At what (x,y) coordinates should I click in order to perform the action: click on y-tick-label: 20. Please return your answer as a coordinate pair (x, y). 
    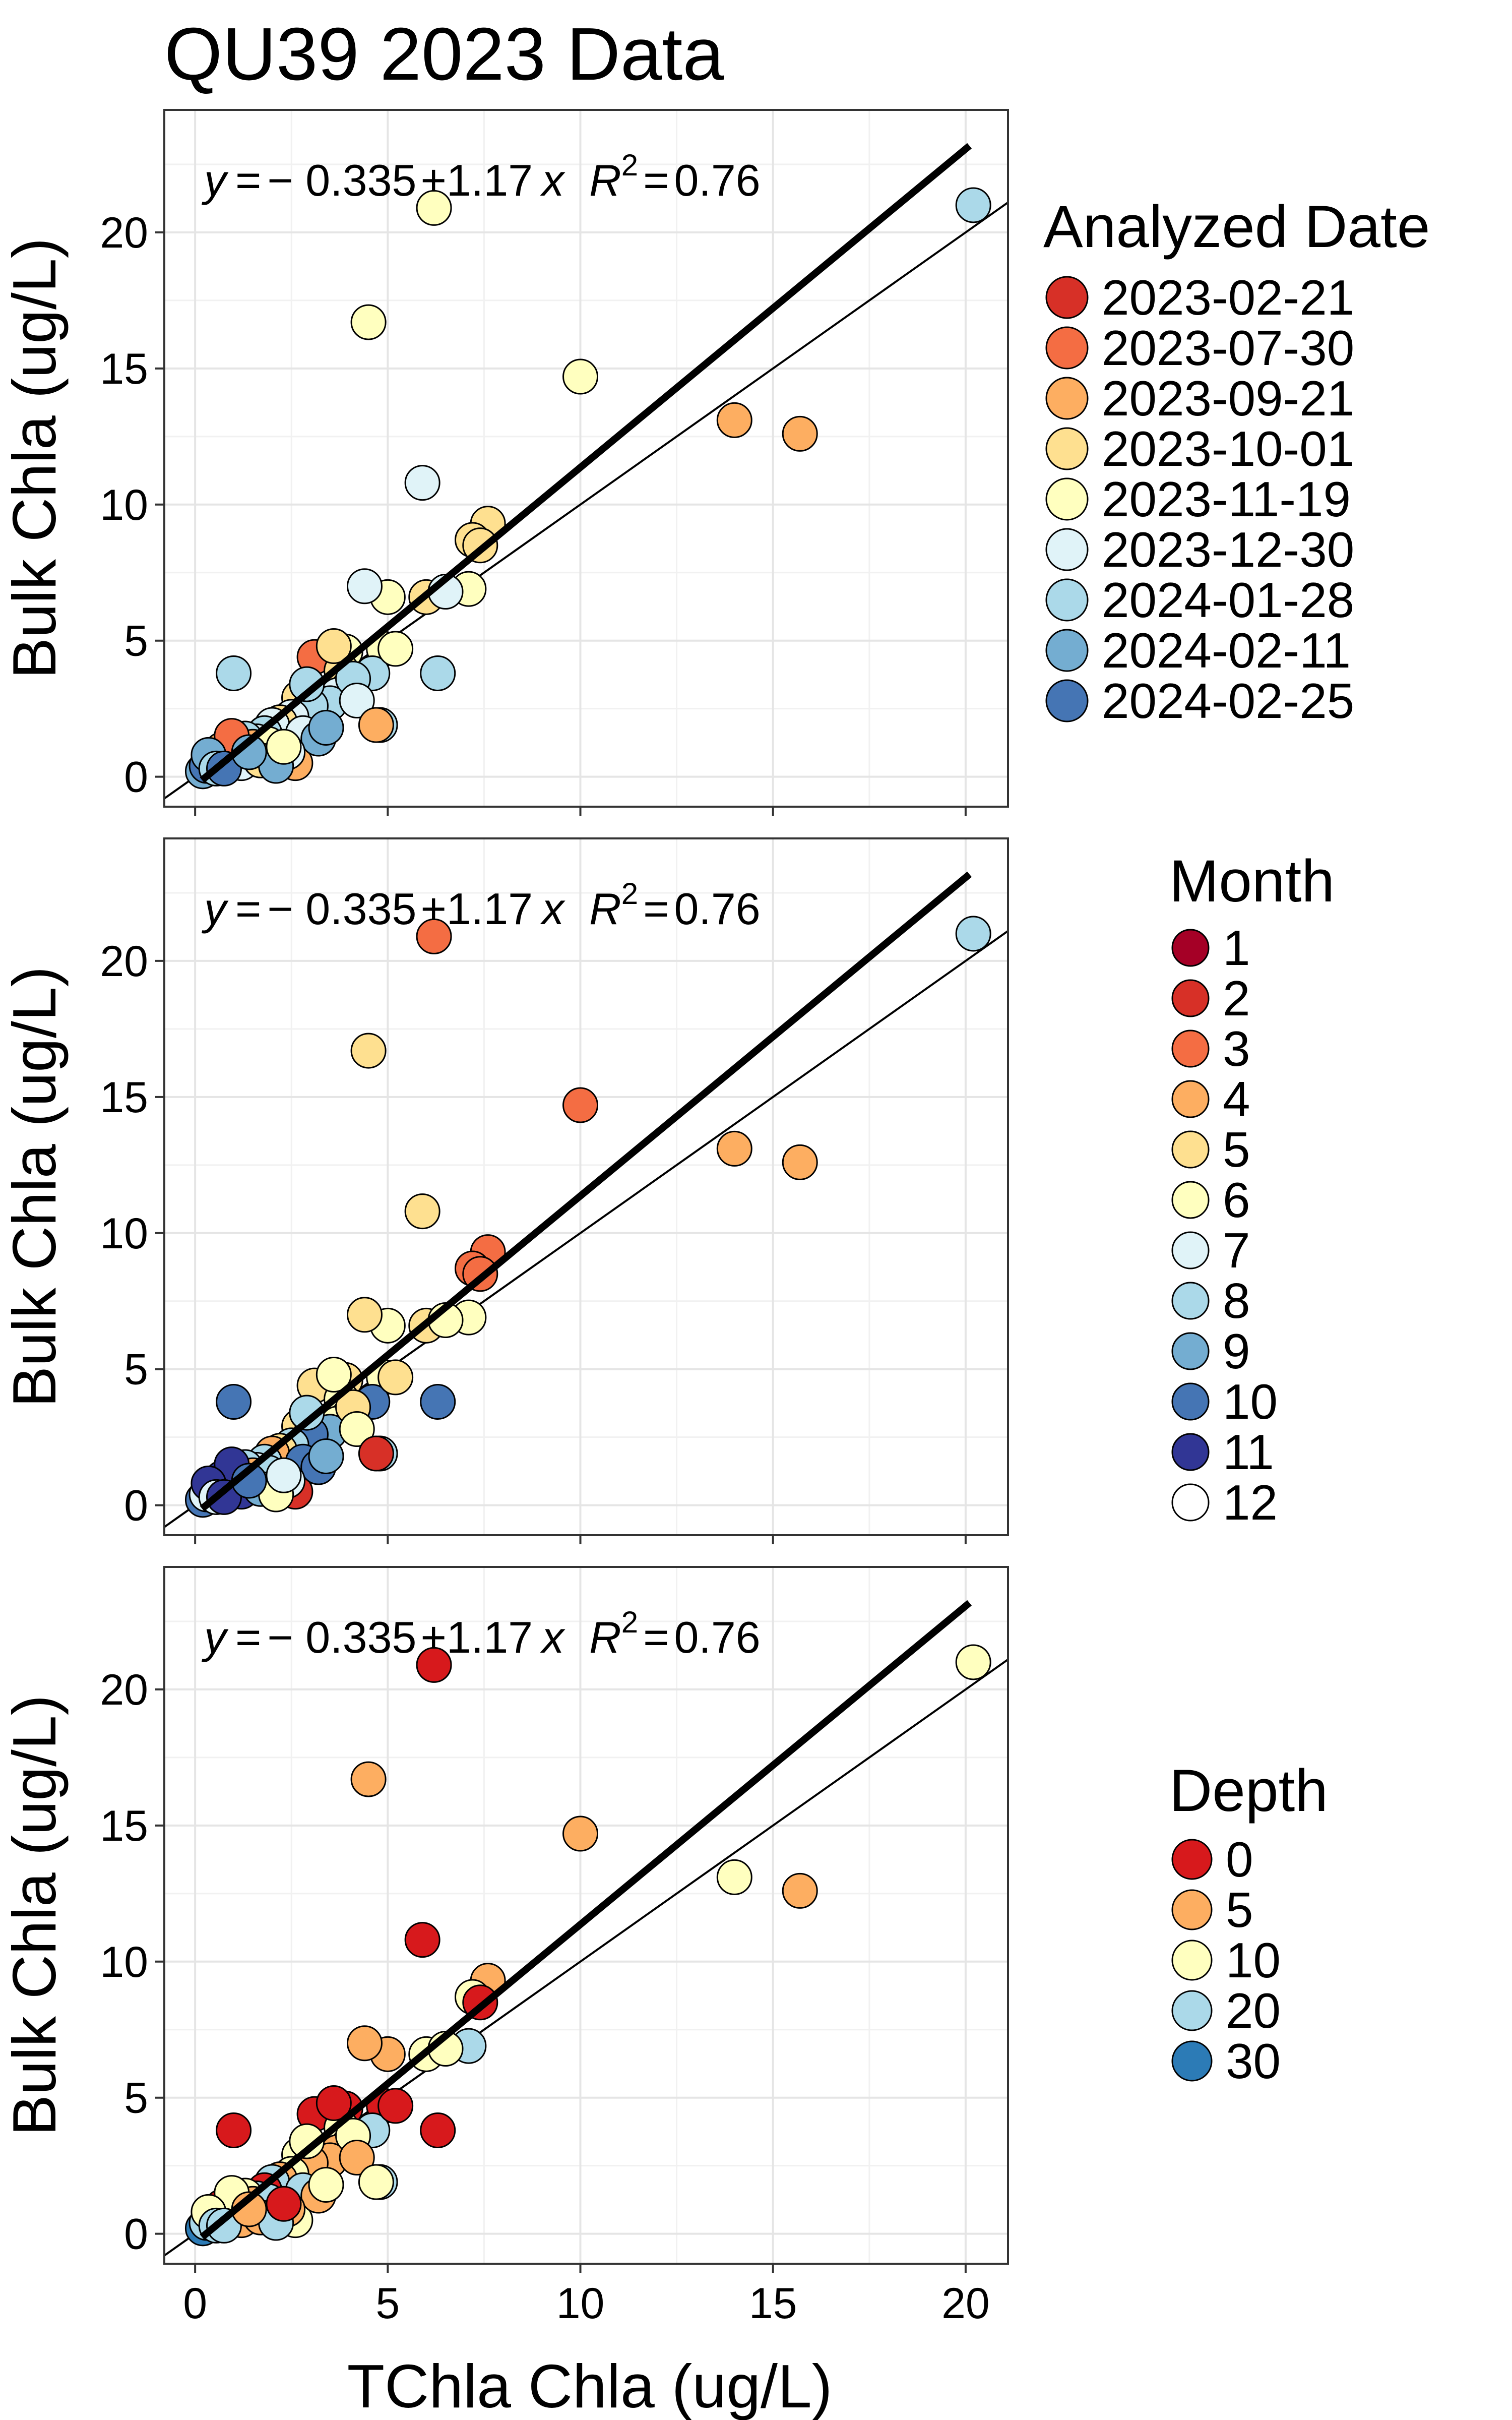
    Looking at the image, I should click on (124, 961).